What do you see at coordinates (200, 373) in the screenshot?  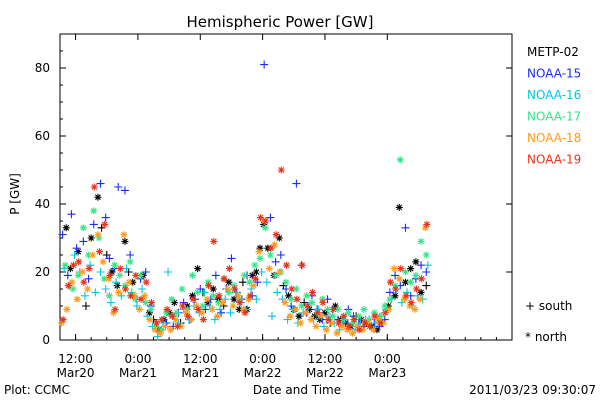 I see `x-tick-date-2: Mar21` at bounding box center [200, 373].